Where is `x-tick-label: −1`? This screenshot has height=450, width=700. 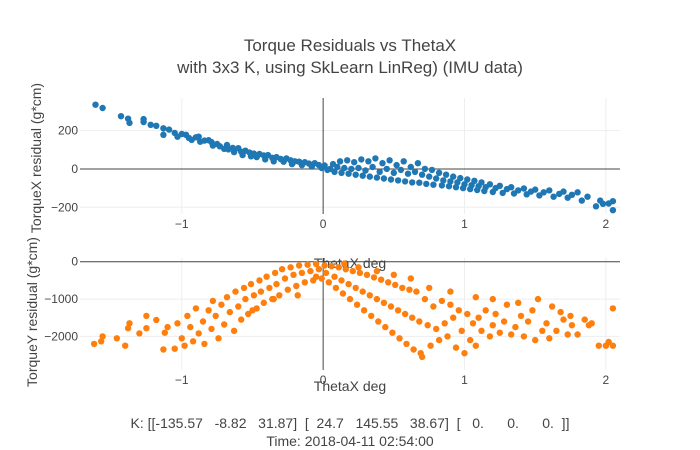
x-tick-label: −1 is located at coordinates (182, 380).